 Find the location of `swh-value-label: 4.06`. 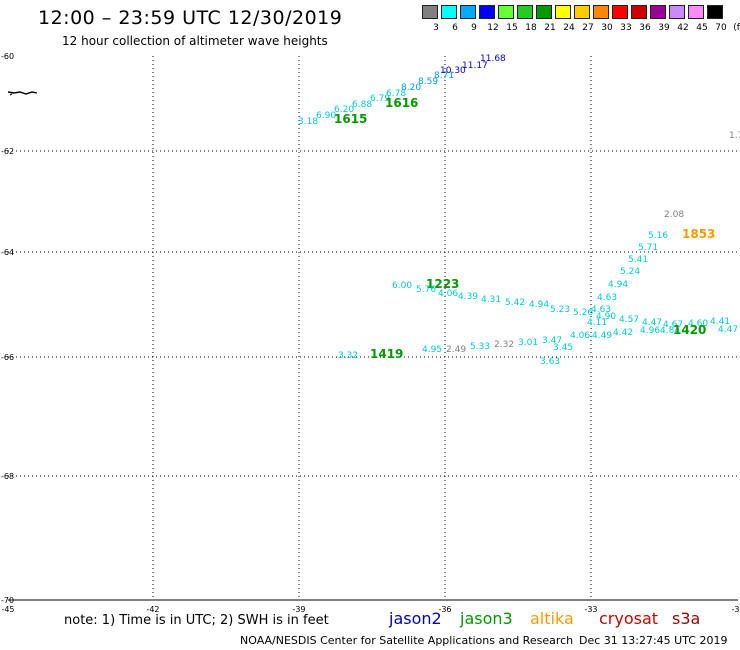

swh-value-label: 4.06 is located at coordinates (448, 294).